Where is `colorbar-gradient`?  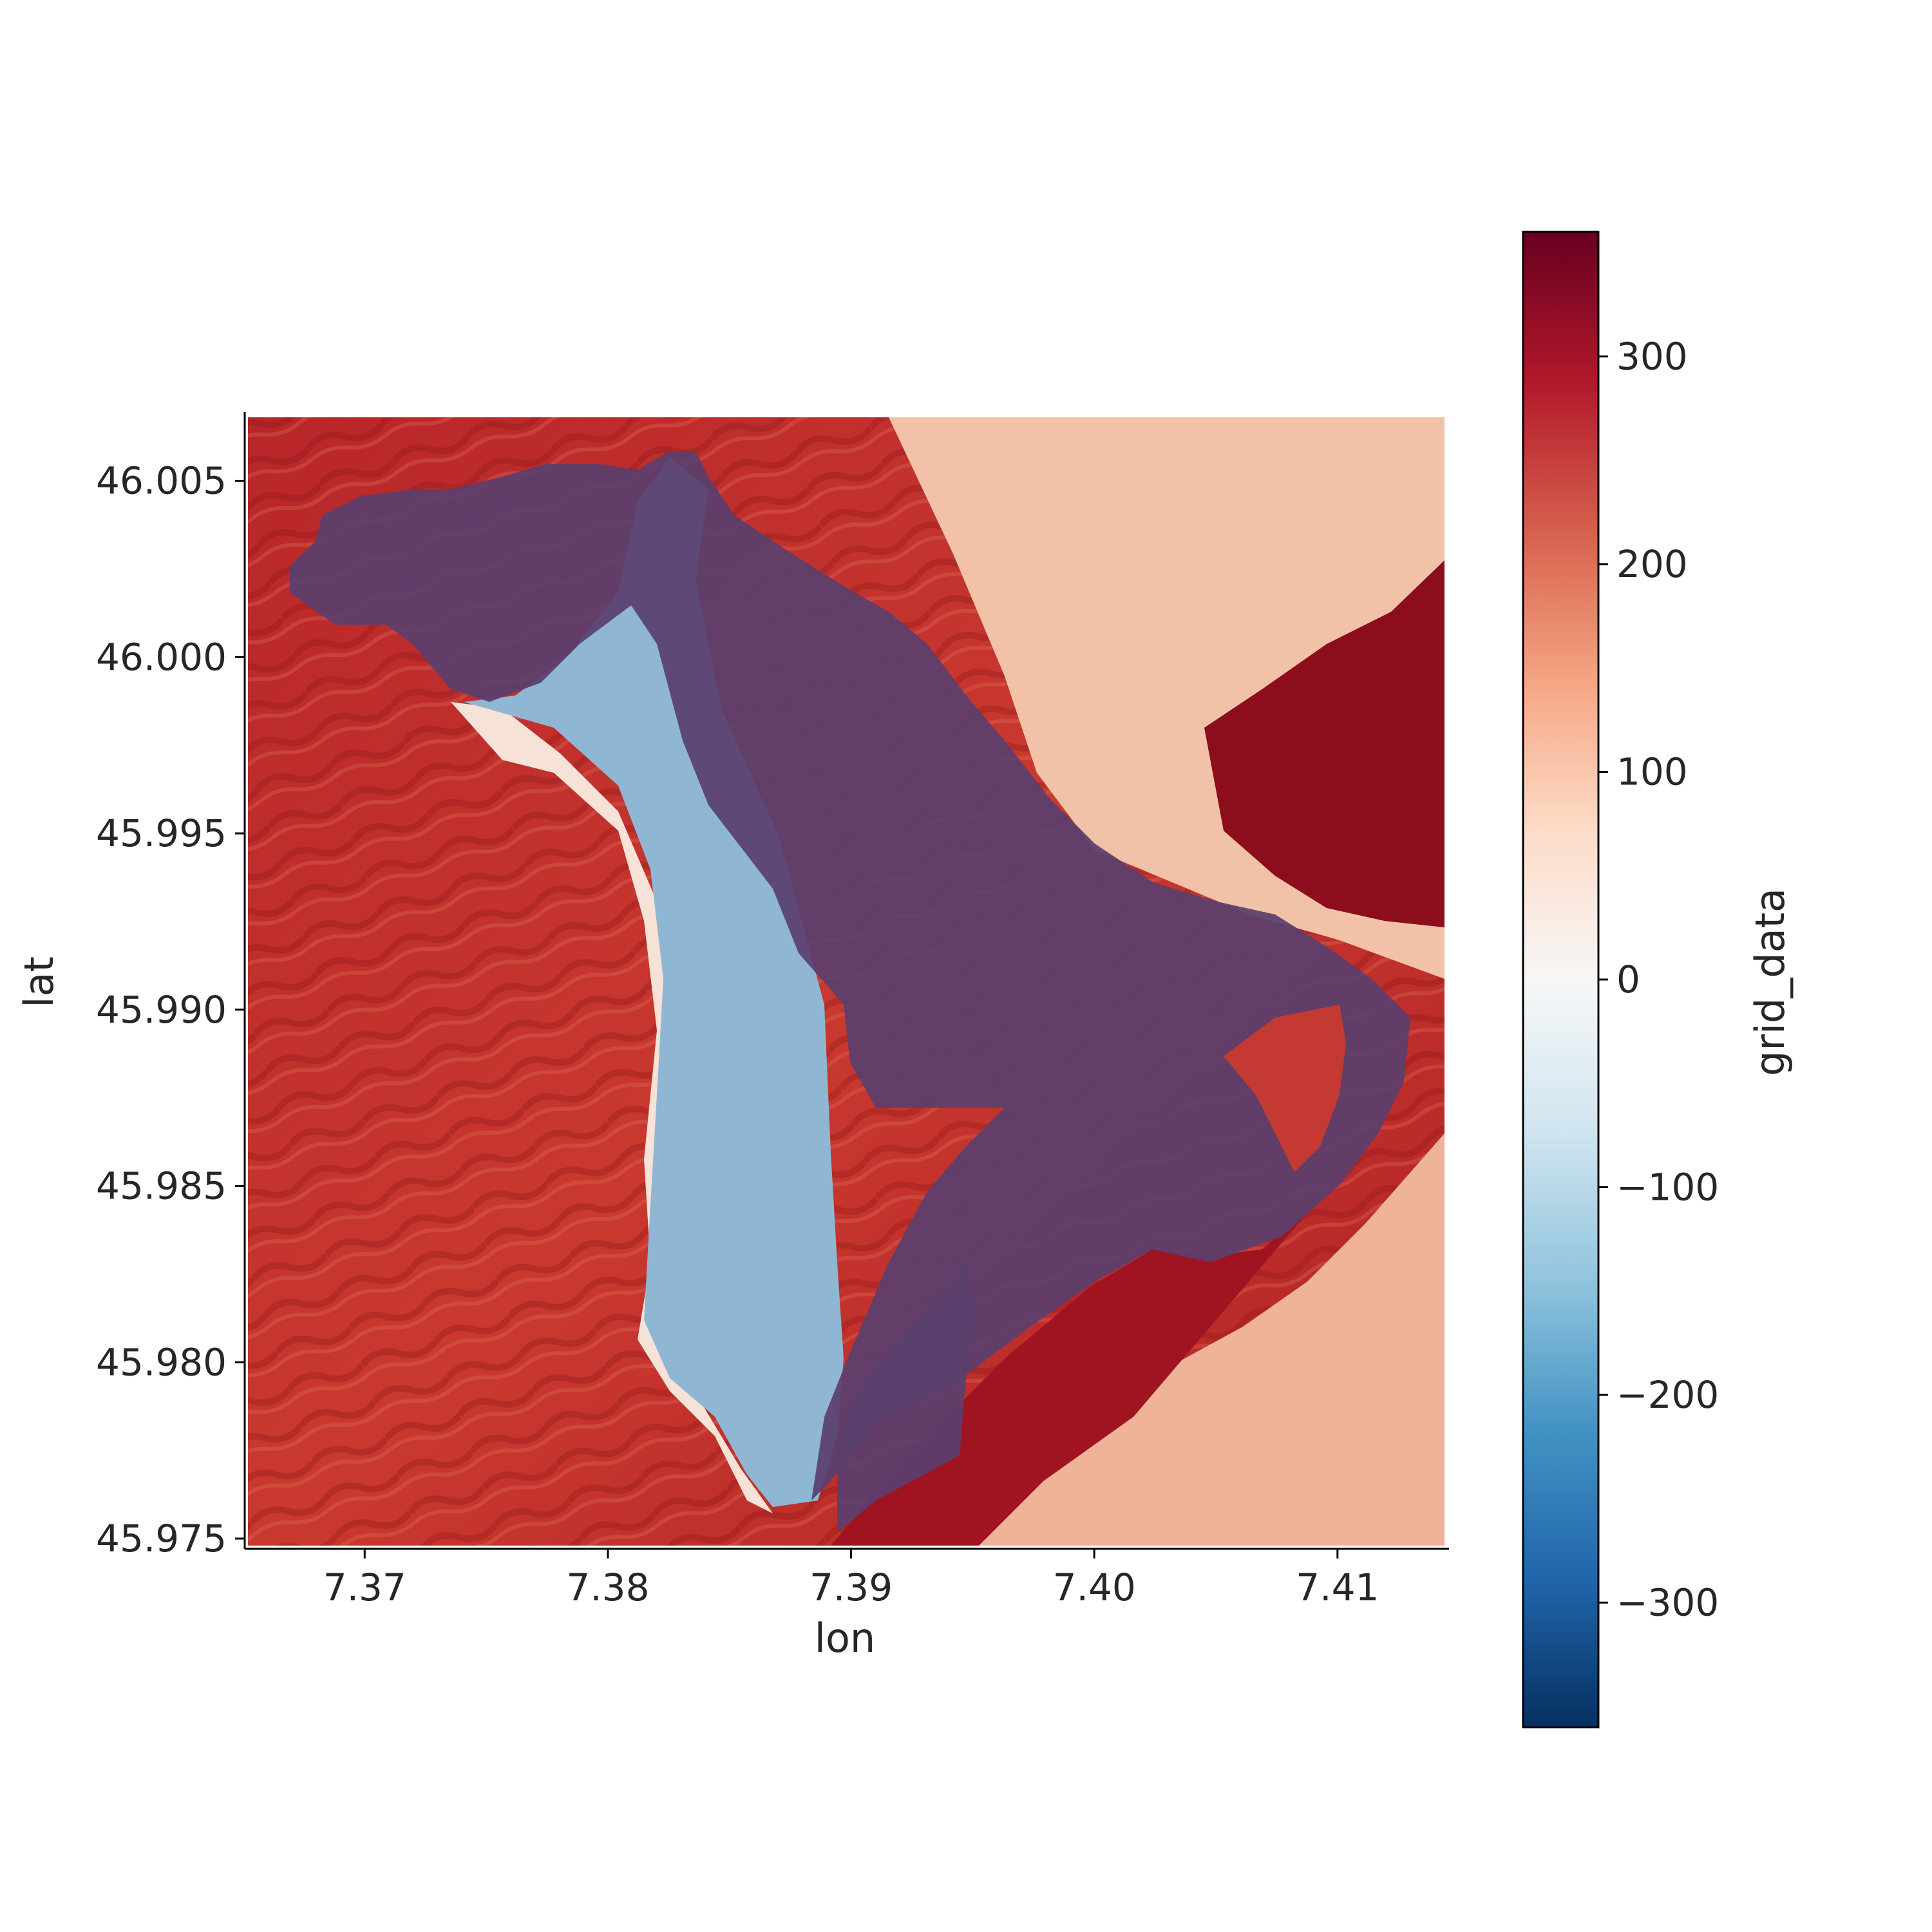
colorbar-gradient is located at coordinates (1561, 979).